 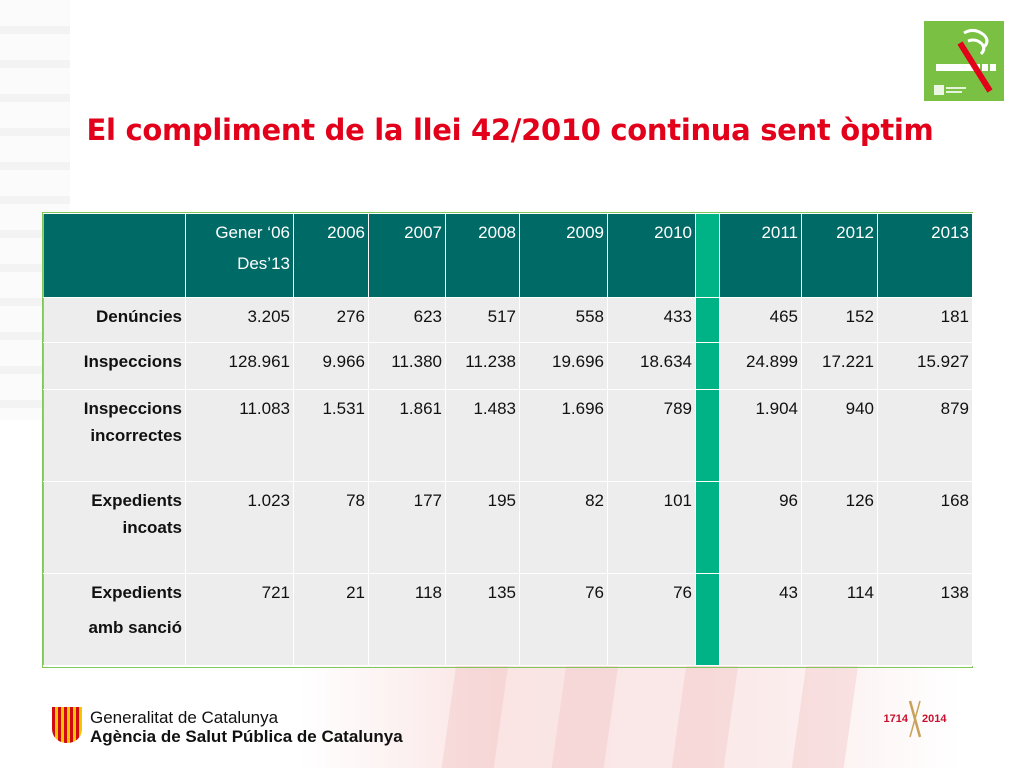 What do you see at coordinates (925, 366) in the screenshot?
I see `table-cell: 15.927` at bounding box center [925, 366].